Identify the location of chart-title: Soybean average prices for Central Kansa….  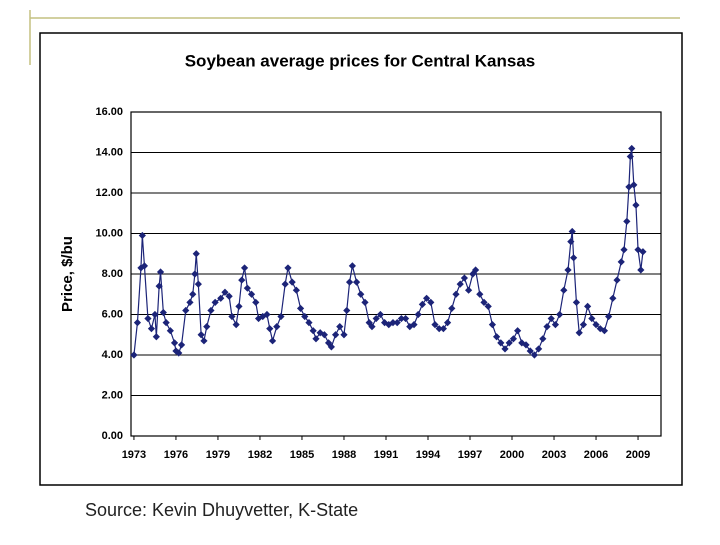
(360, 60).